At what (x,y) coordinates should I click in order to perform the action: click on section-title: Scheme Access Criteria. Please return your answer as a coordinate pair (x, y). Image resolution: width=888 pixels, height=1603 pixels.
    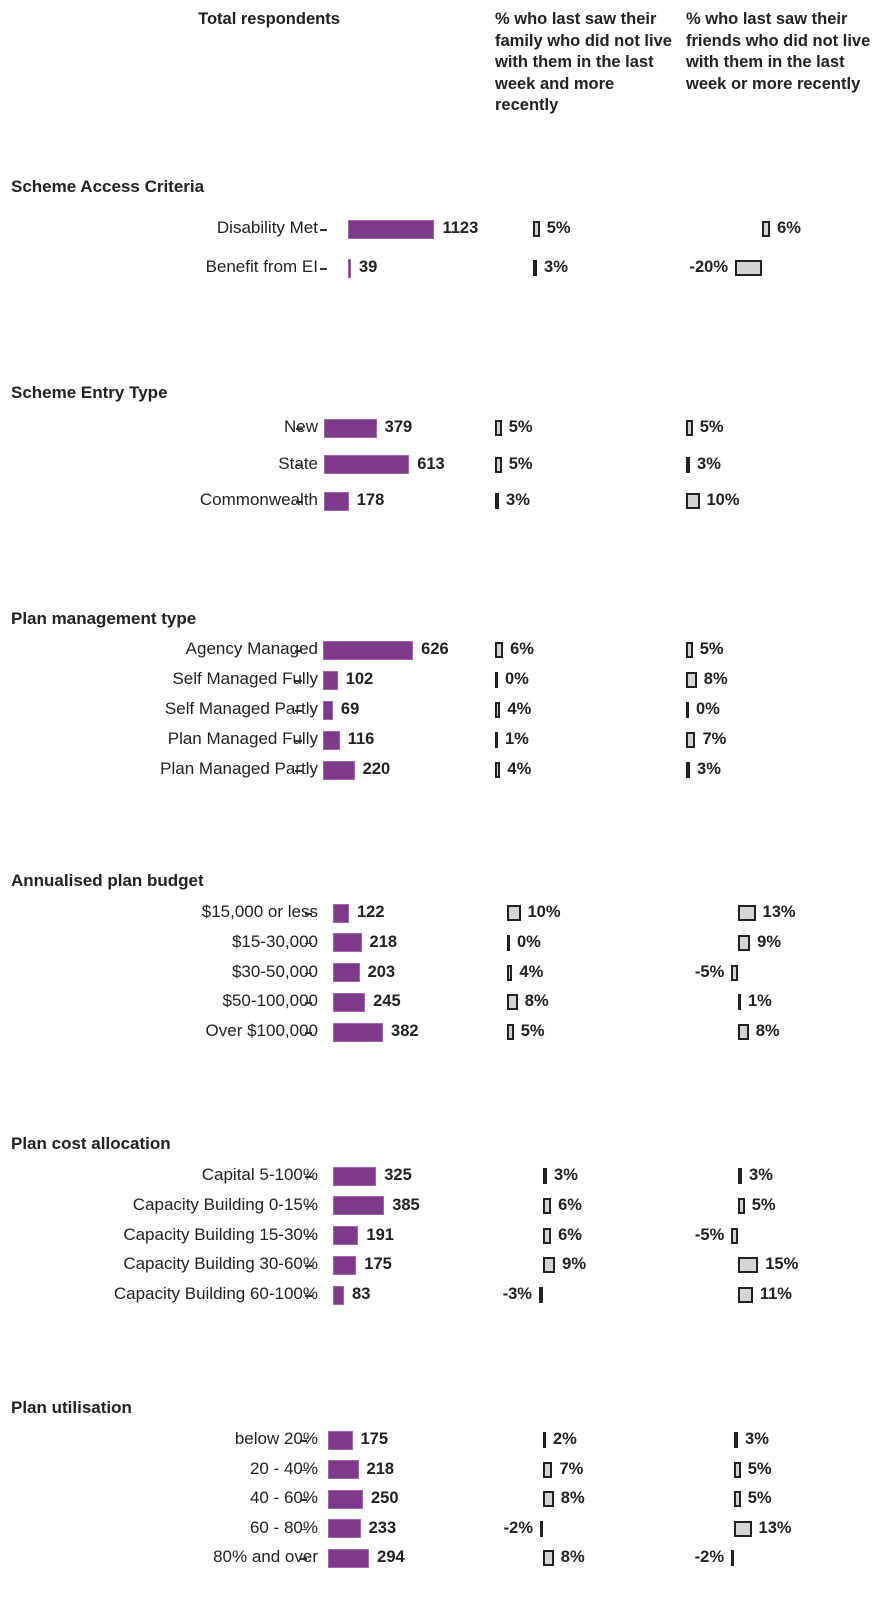
    Looking at the image, I should click on (108, 186).